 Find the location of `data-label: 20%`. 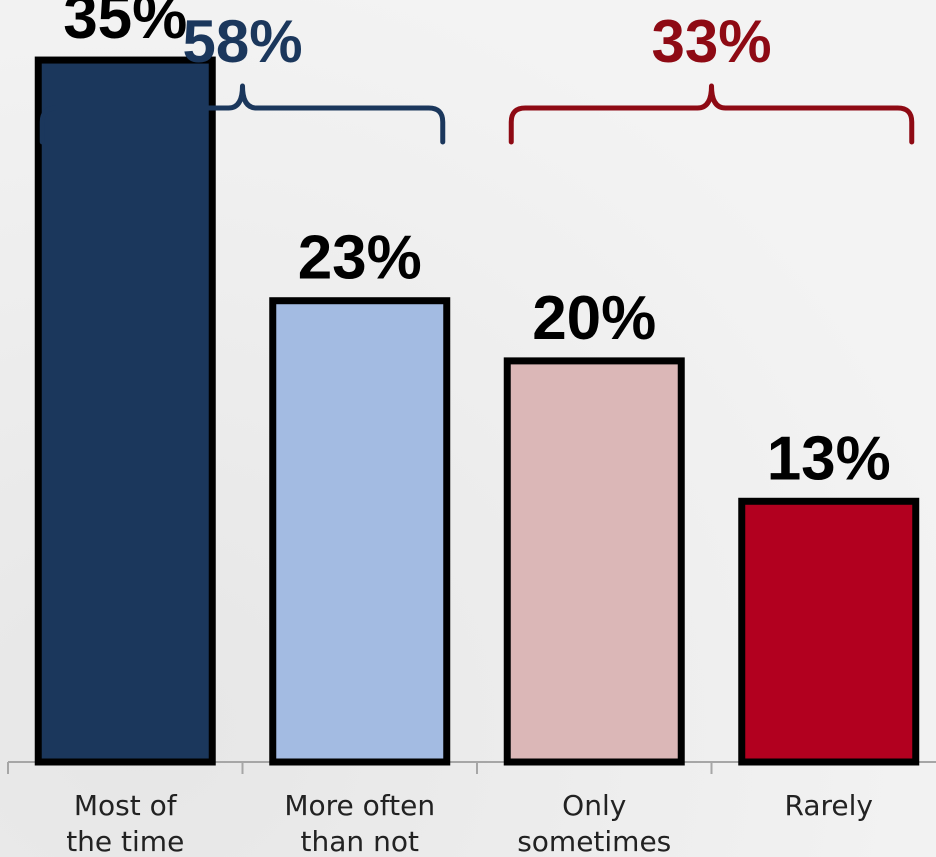

data-label: 20% is located at coordinates (594, 318).